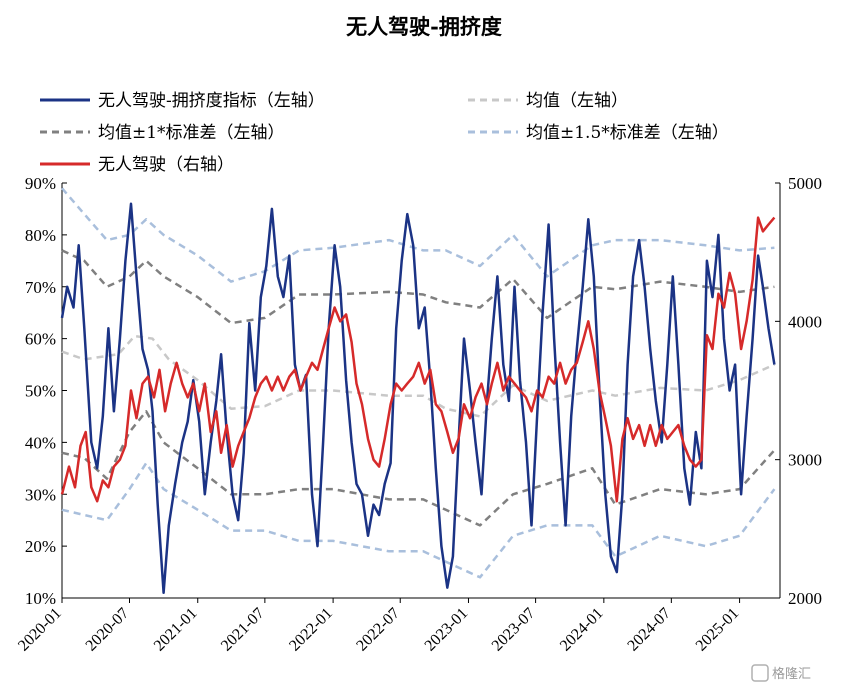 The image size is (849, 693). I want to click on x-tick-label: 2021-07, so click(243, 630).